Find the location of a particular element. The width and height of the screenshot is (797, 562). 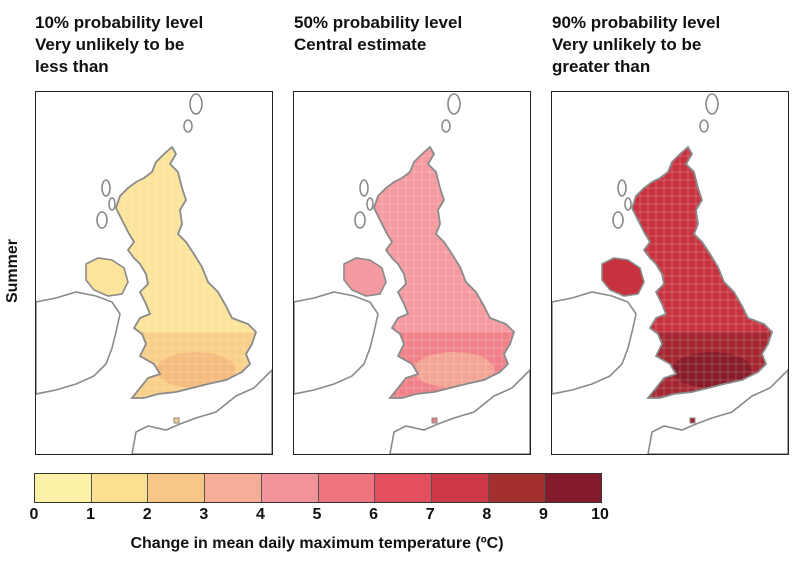

colorbar is located at coordinates (318, 488).